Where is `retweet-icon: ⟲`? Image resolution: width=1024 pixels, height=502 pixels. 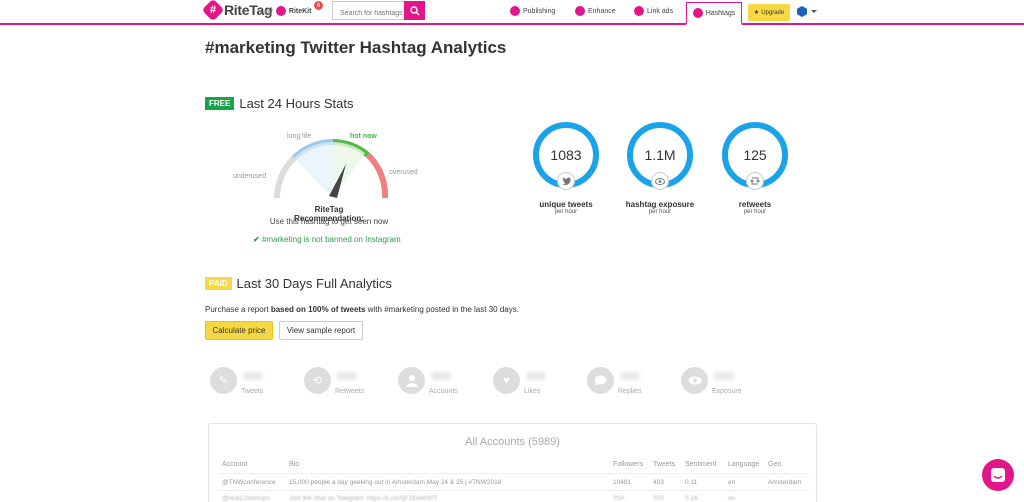 retweet-icon: ⟲ is located at coordinates (317, 380).